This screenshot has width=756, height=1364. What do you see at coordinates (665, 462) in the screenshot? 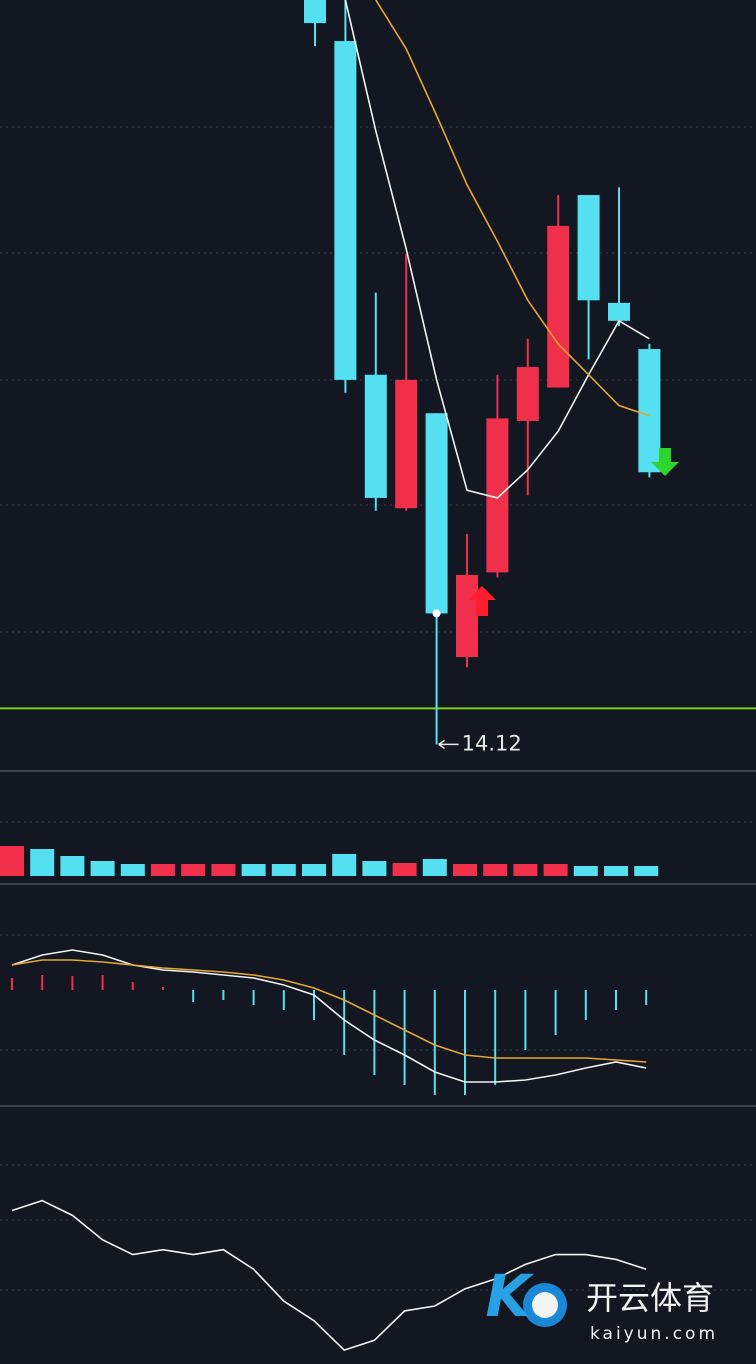
I see `sell-arrow` at bounding box center [665, 462].